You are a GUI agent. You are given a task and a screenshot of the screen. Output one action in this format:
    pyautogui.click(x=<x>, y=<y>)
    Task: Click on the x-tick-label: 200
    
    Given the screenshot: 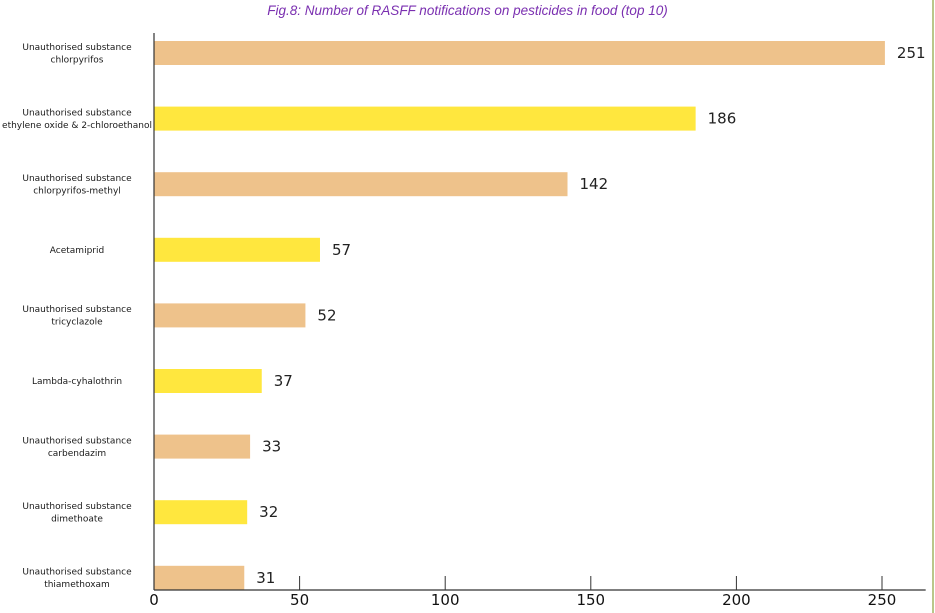 What is the action you would take?
    pyautogui.click(x=736, y=600)
    